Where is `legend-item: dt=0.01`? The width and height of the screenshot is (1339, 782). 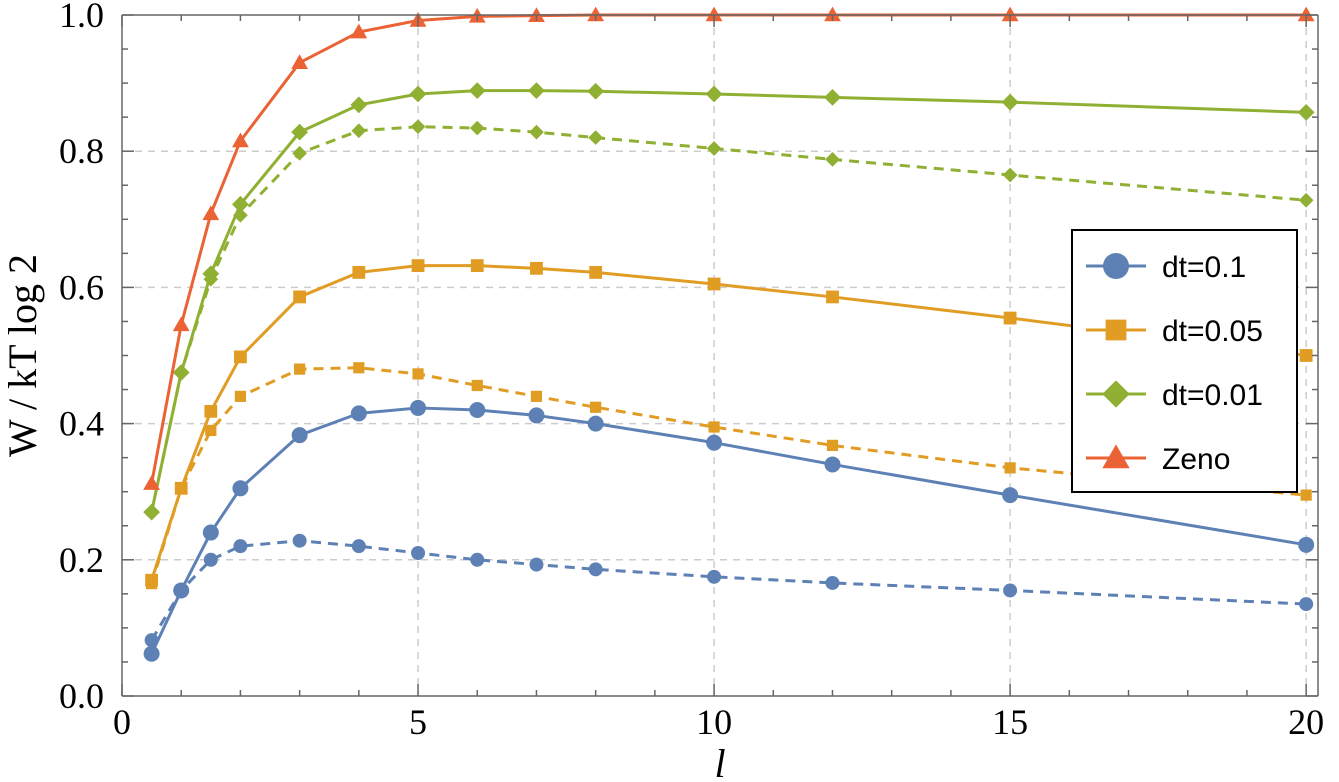 legend-item: dt=0.01 is located at coordinates (1174, 395).